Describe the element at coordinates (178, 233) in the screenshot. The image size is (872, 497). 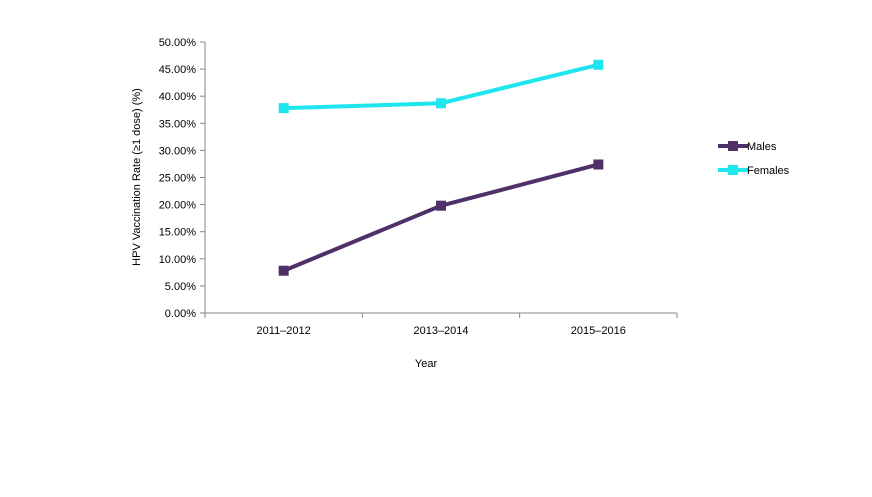
I see `y-tick-label: 15.00%` at that location.